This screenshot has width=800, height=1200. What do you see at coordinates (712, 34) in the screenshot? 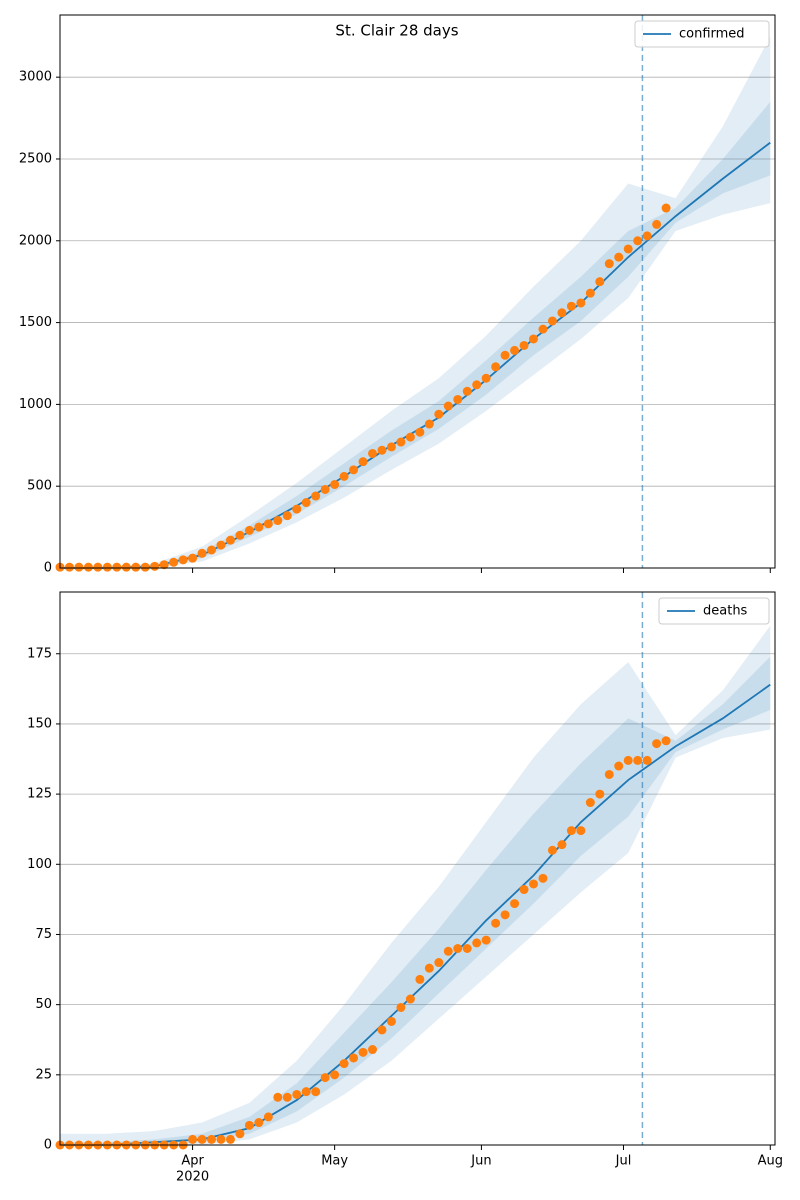
I see `legend-label: confirmed` at bounding box center [712, 34].